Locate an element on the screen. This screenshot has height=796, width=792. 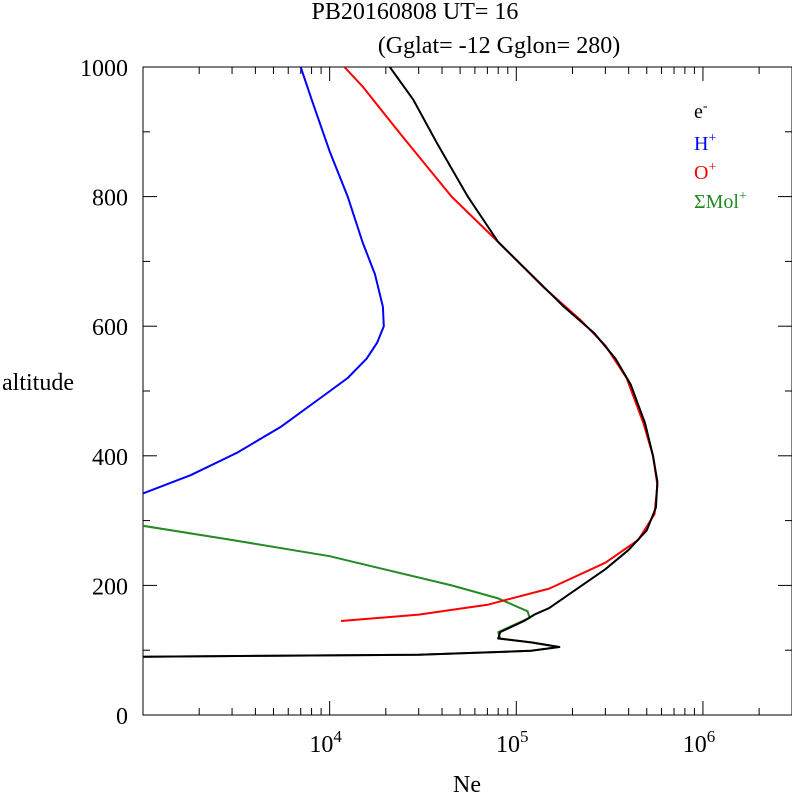
legend: e- H+ O+ ΣMol+ is located at coordinates (720, 156).